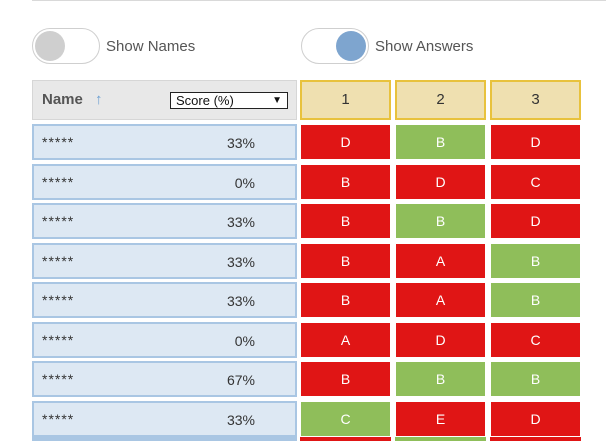  I want to click on student-cell: ***** 67%, so click(164, 379).